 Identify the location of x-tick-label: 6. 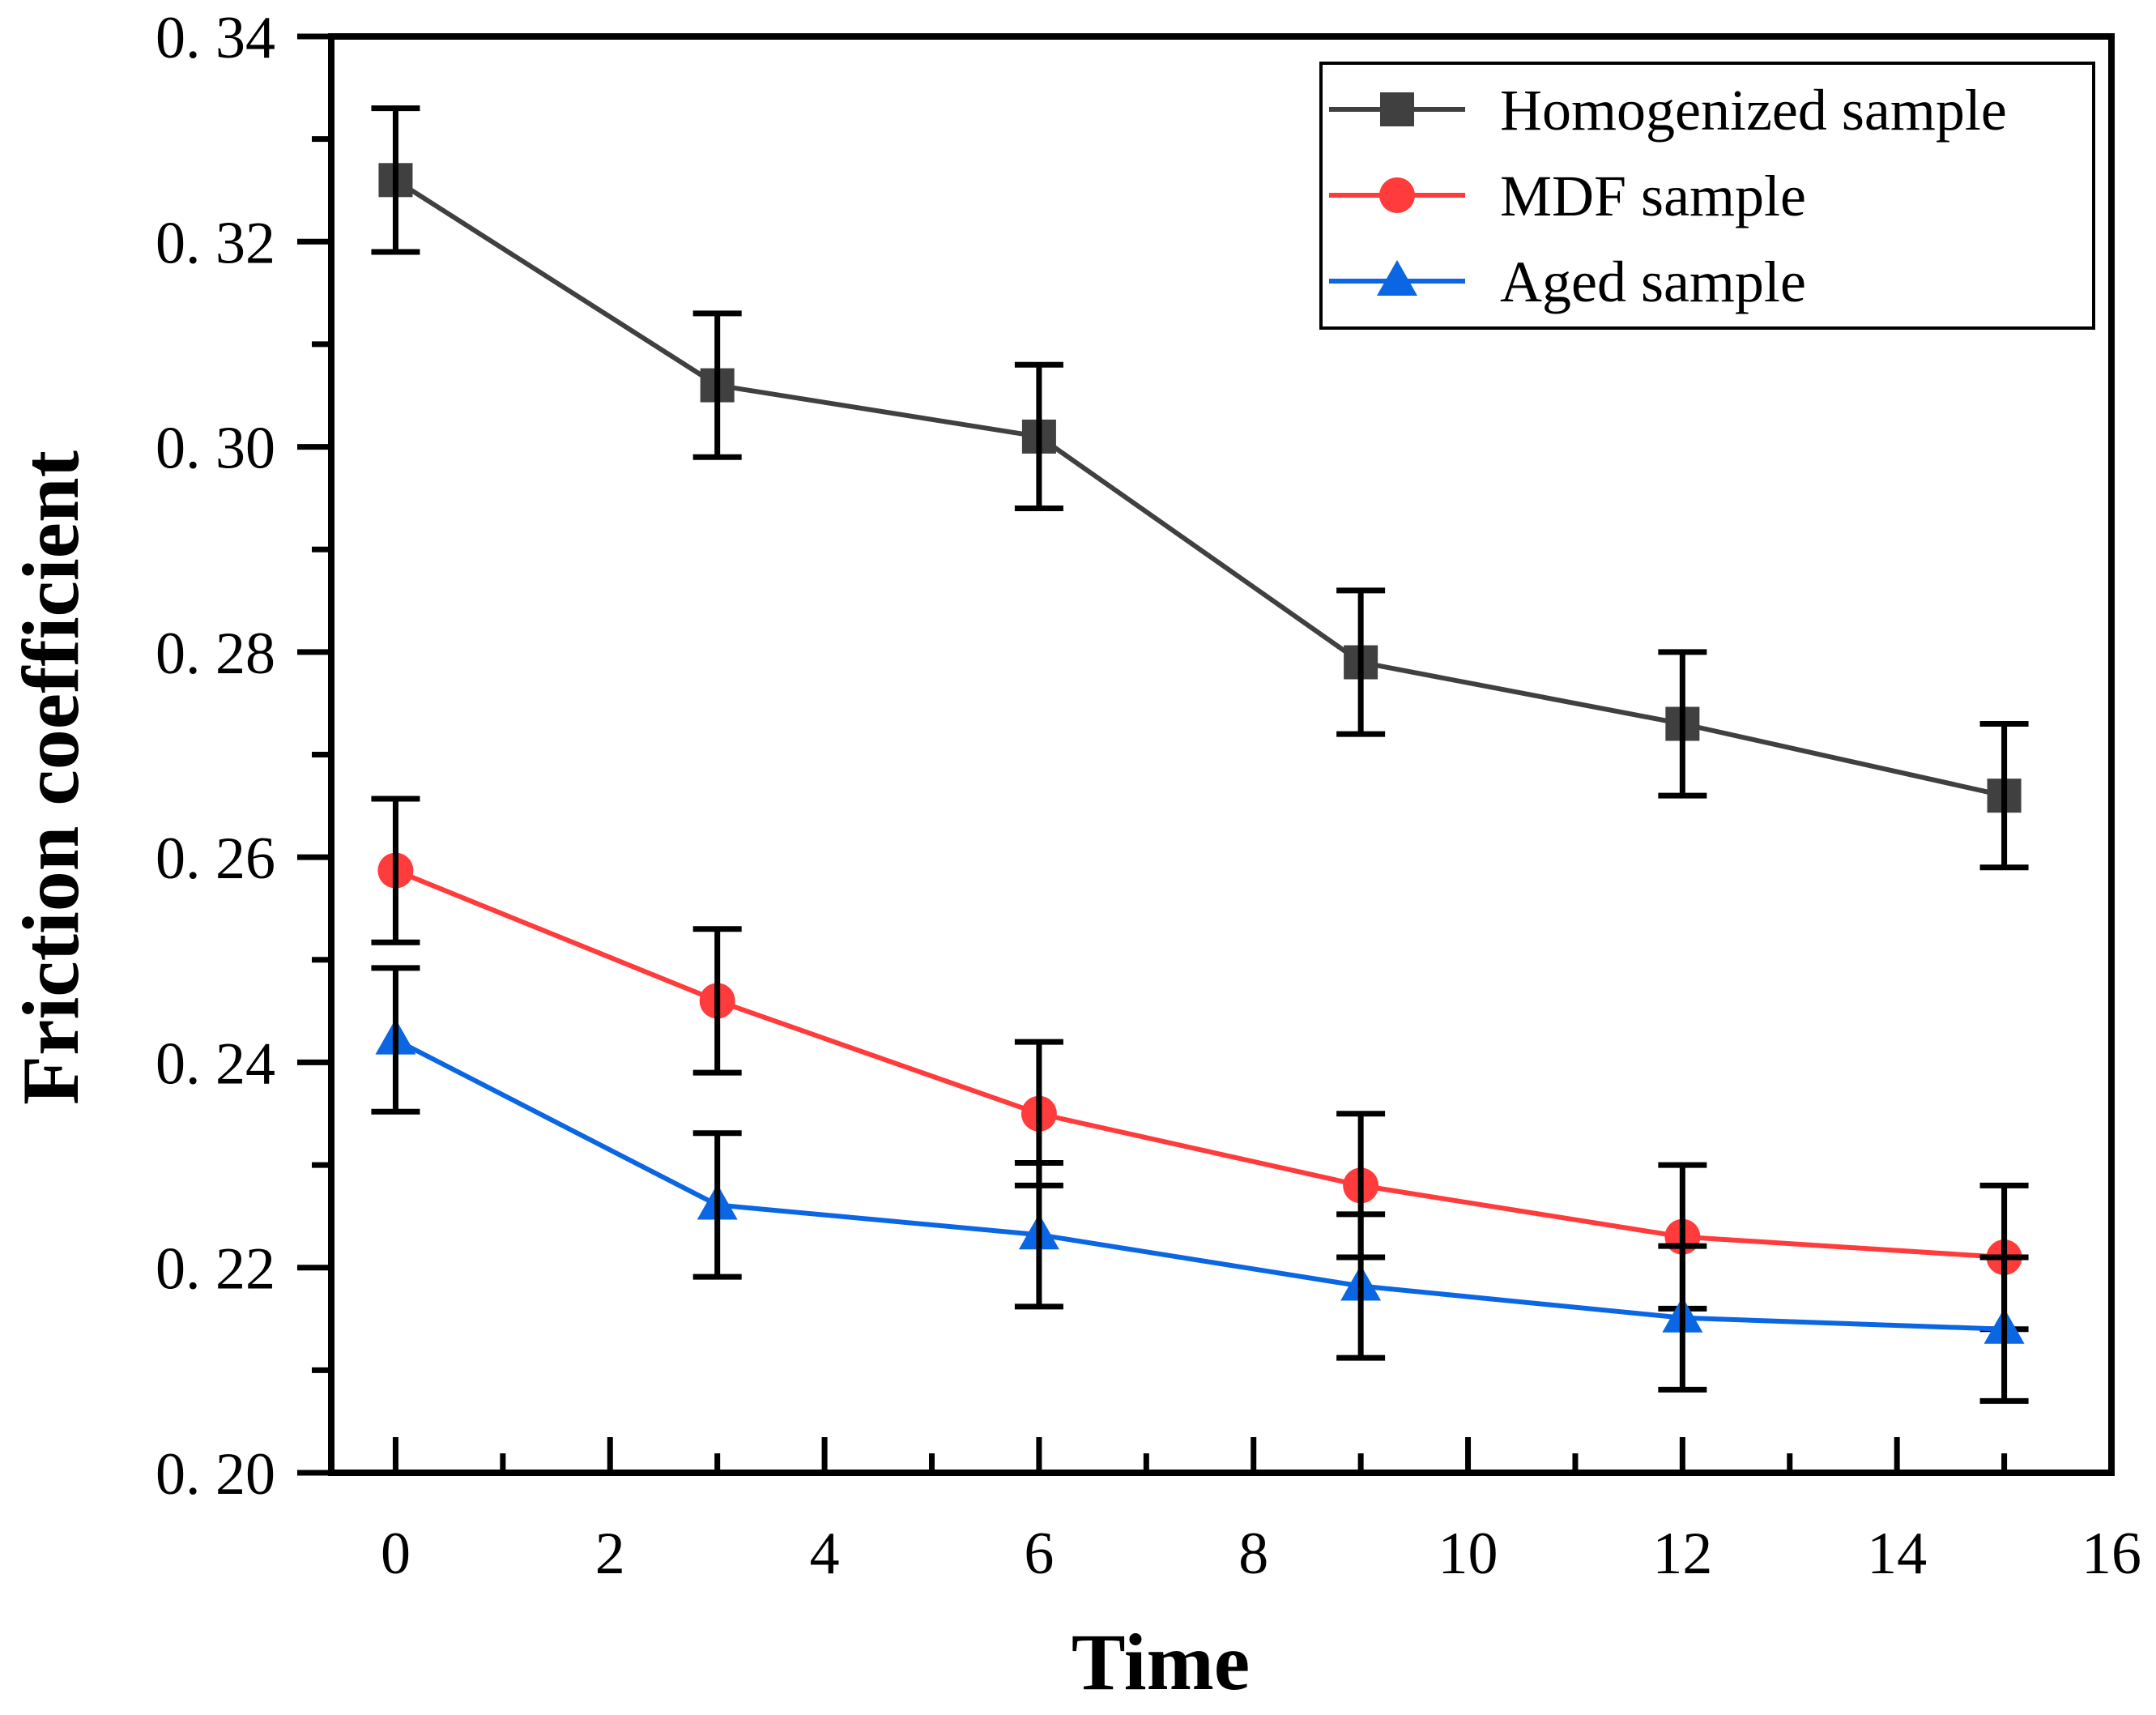
(1039, 1554).